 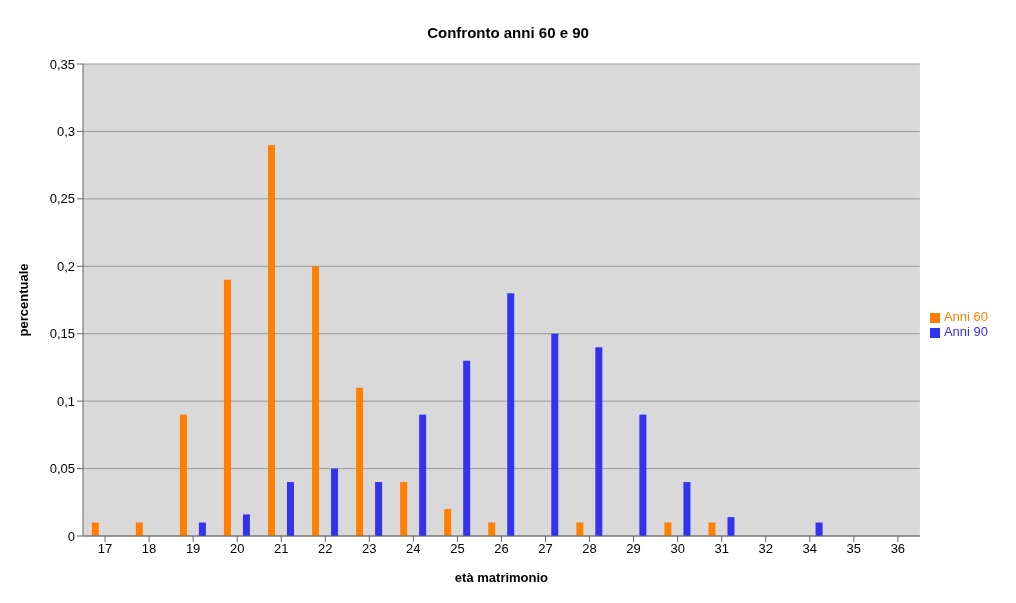 What do you see at coordinates (721, 549) in the screenshot?
I see `x-tick-label: 31` at bounding box center [721, 549].